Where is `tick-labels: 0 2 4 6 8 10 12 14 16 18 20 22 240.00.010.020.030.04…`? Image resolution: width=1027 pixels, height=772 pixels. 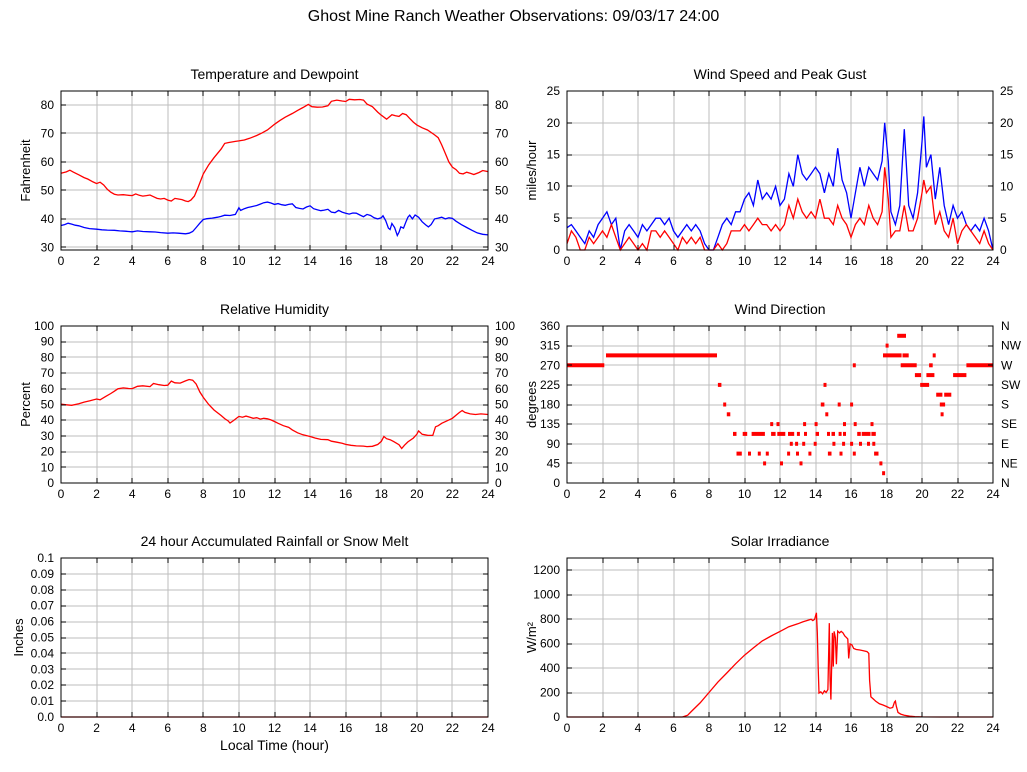
tick-labels: 0 2 4 6 8 10 12 14 16 18 20 22 240.00.010.020.030.04… is located at coordinates (263, 643).